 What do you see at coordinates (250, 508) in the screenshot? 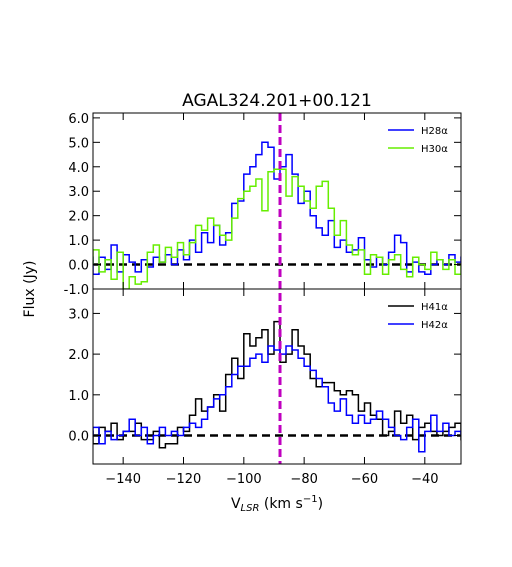
I see `x-axis-label-subscript: LSR` at bounding box center [250, 508].